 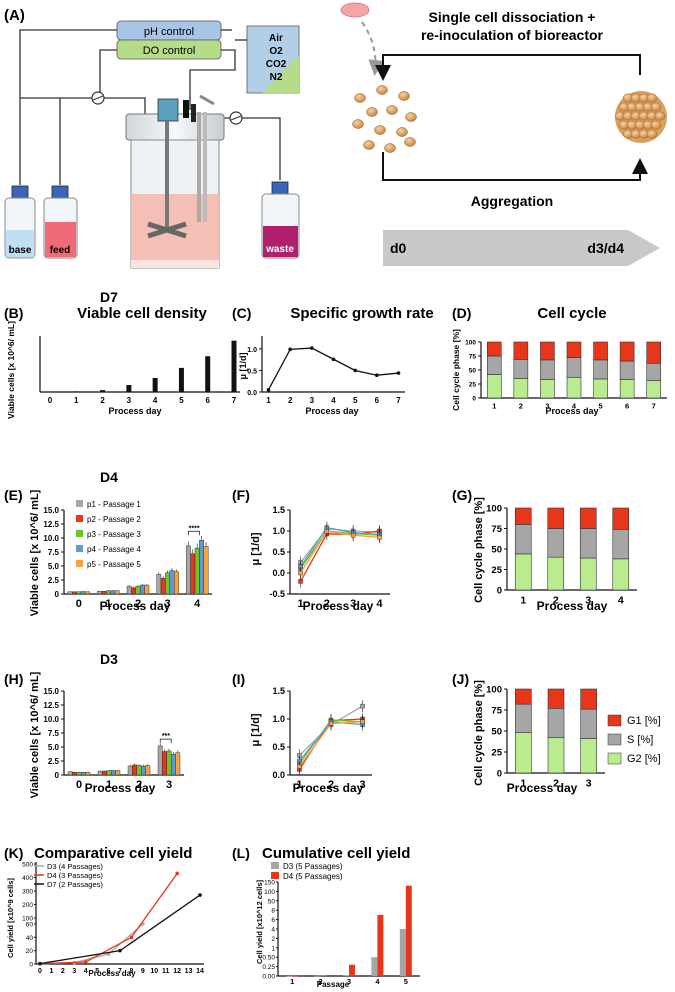 I want to click on panel-label-g: (G), so click(x=462, y=495).